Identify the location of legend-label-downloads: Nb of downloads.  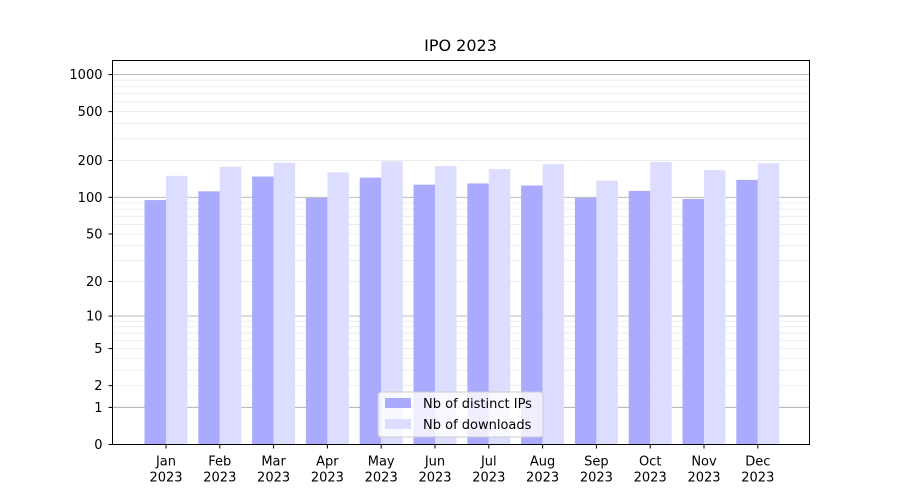
(477, 425).